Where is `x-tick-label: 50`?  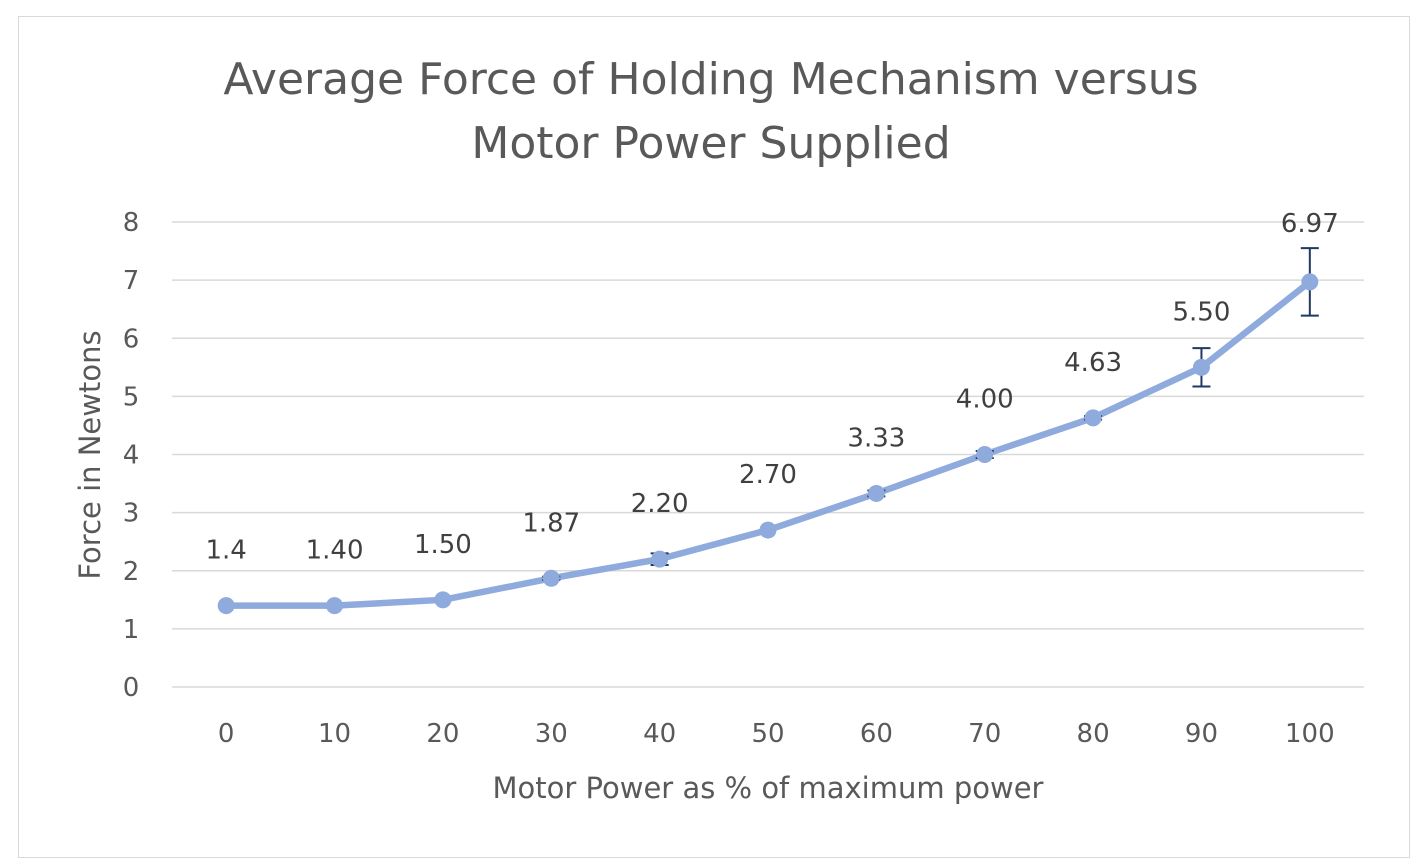
x-tick-label: 50 is located at coordinates (767, 734).